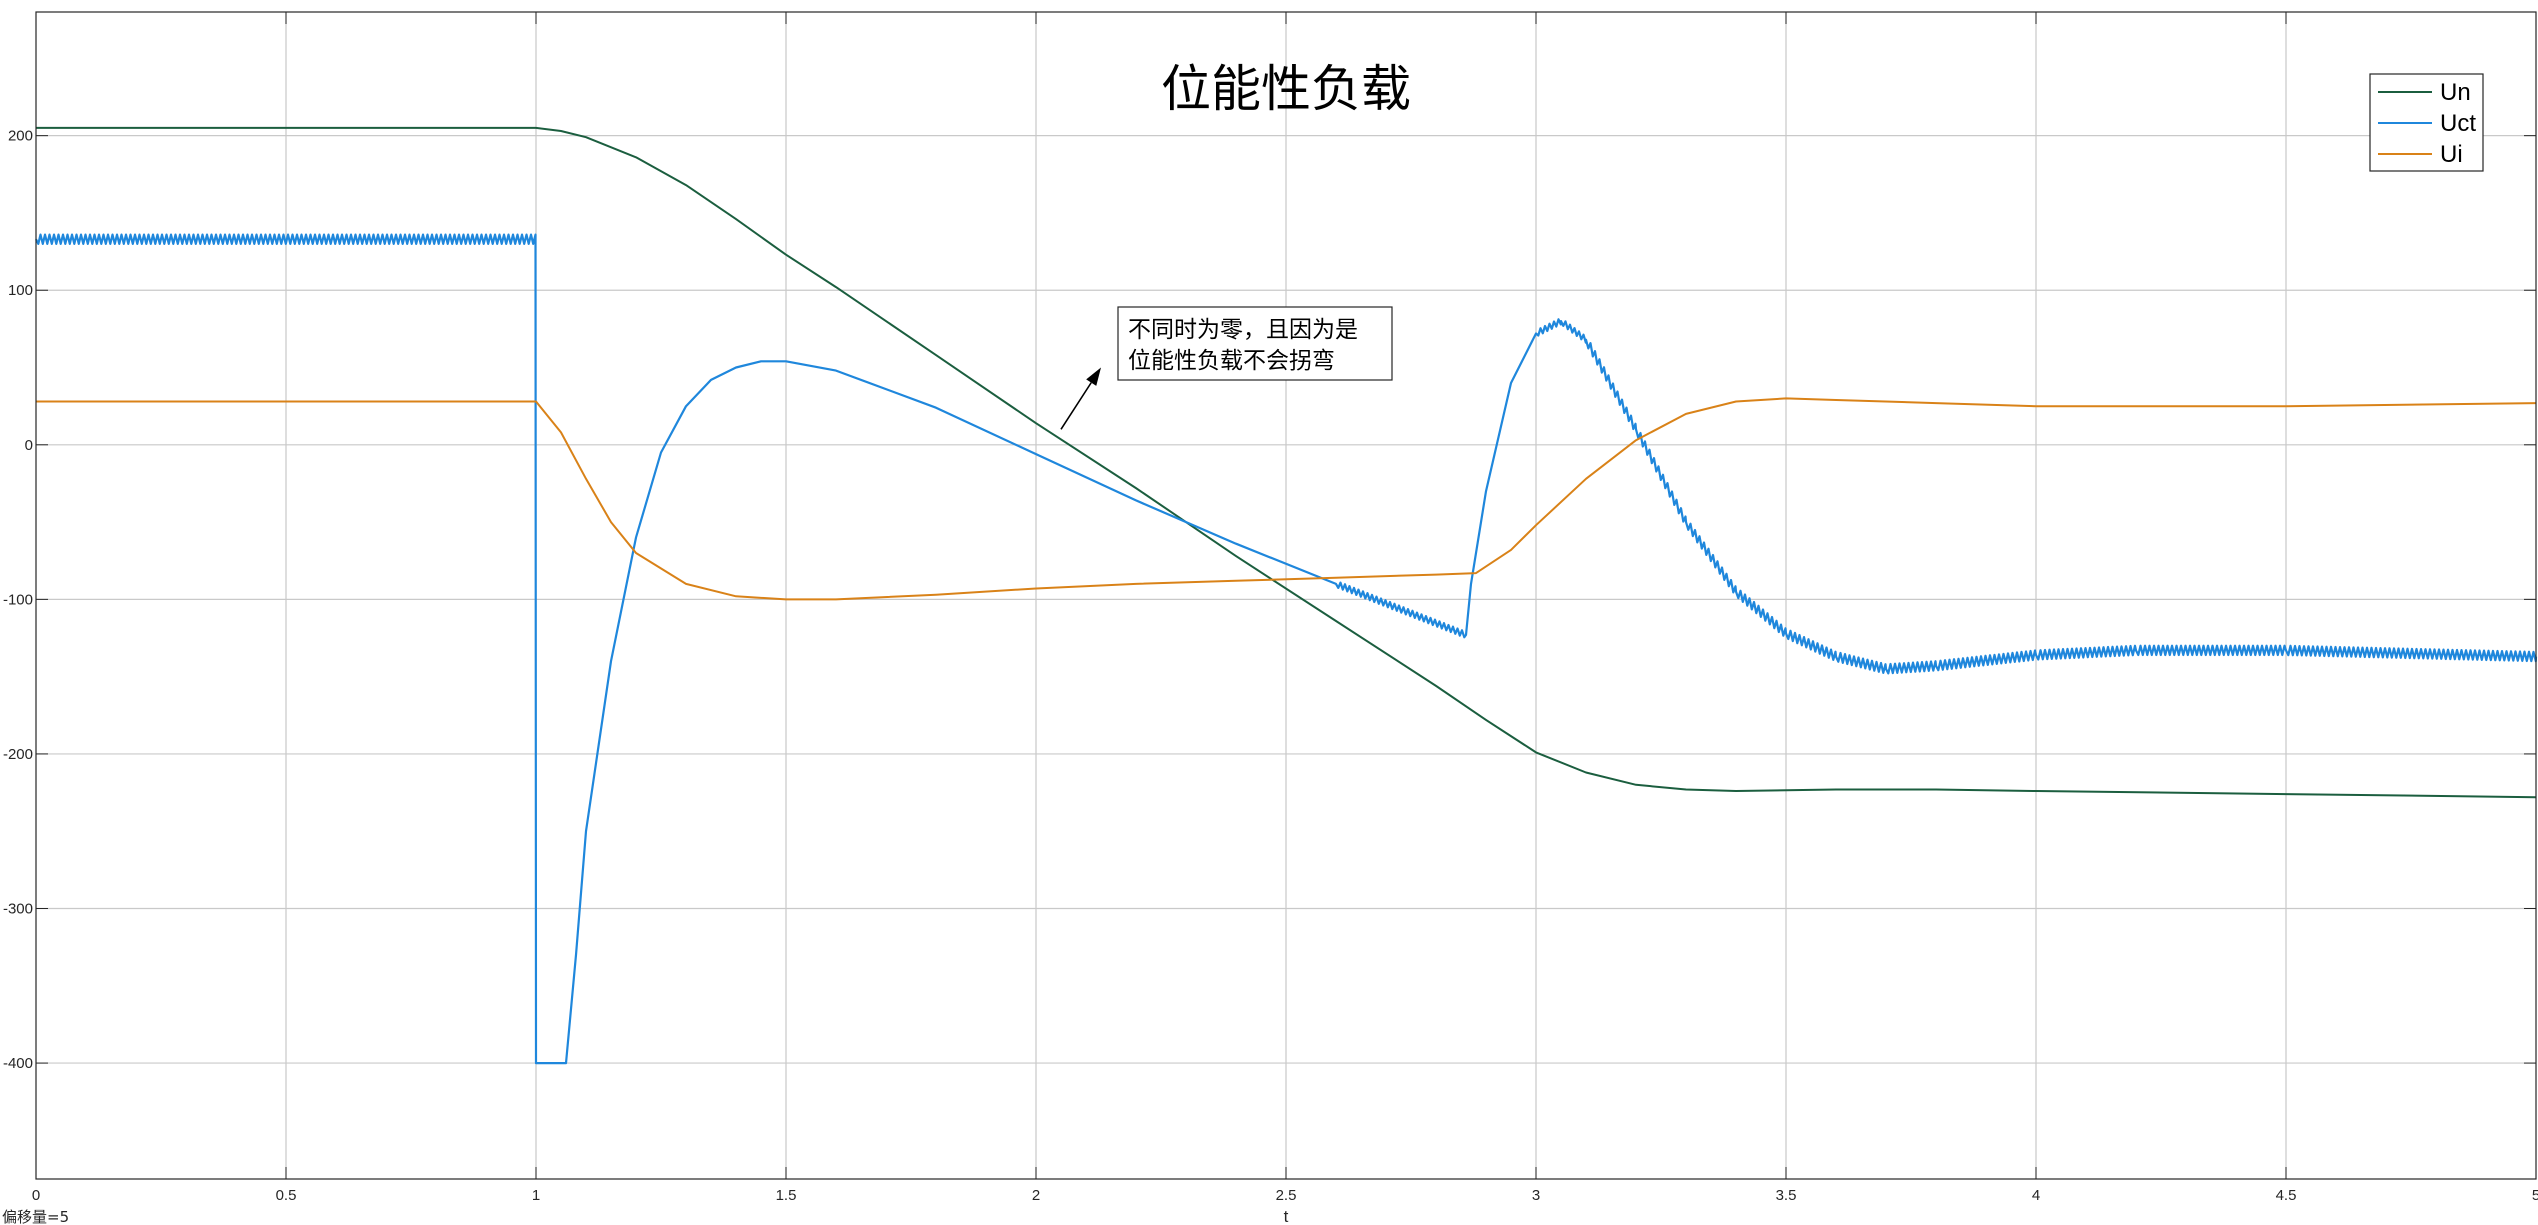  I want to click on x-tick-label: 1, so click(536, 1195).